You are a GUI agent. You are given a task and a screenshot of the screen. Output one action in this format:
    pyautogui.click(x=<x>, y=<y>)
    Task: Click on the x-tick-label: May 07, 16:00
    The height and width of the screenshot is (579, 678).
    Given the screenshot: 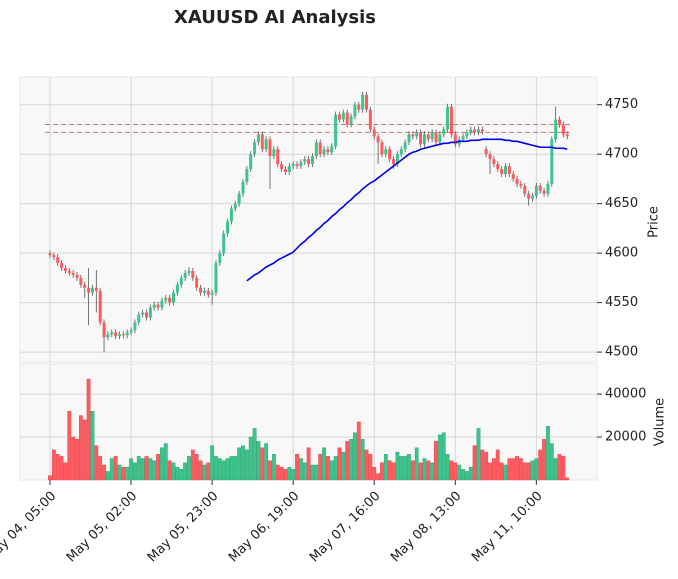 What is the action you would take?
    pyautogui.click(x=345, y=527)
    